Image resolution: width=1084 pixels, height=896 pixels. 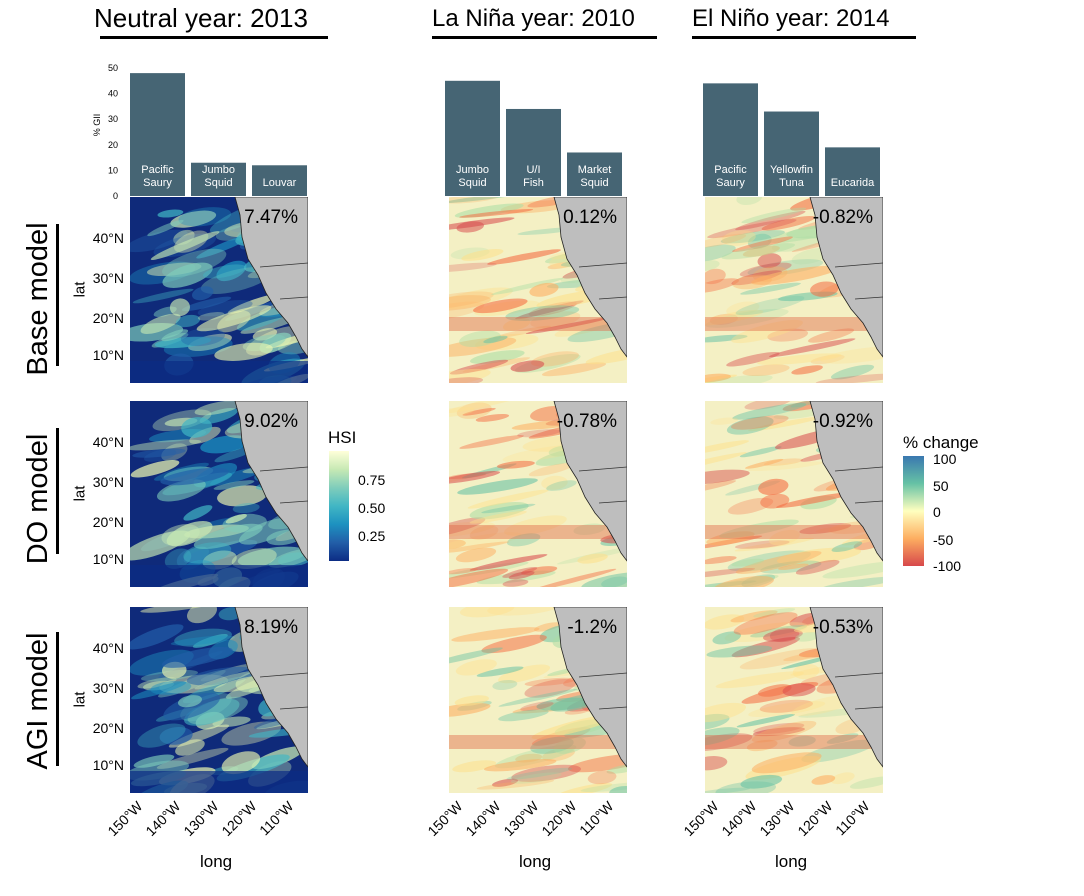 What do you see at coordinates (219, 290) in the screenshot?
I see `map-panel: 7.47%` at bounding box center [219, 290].